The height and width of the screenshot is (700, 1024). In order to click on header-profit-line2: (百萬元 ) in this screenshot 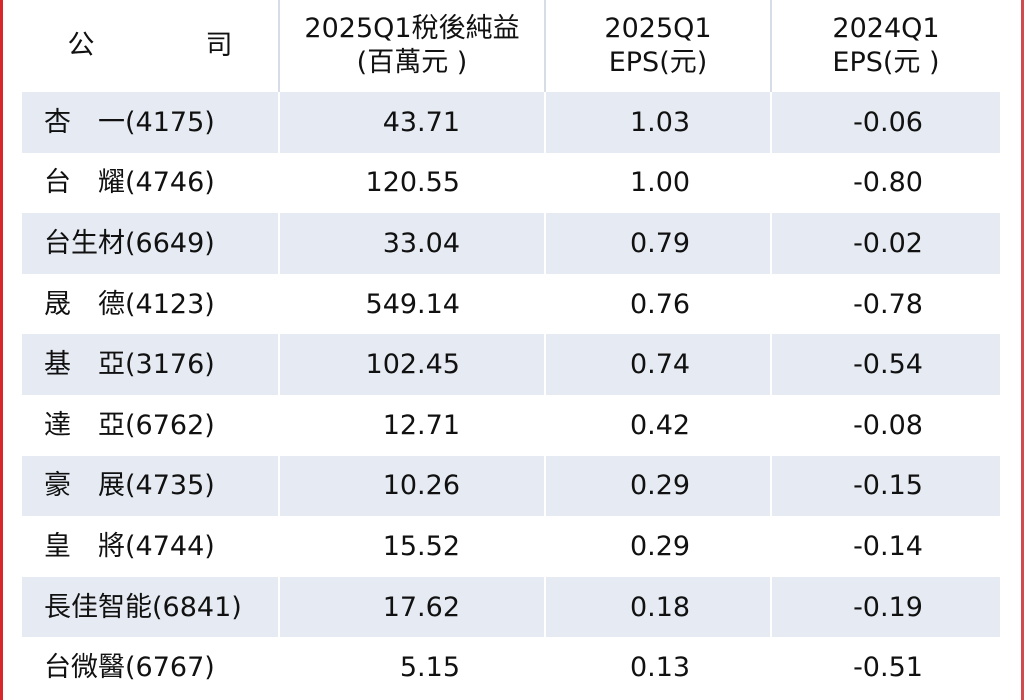, I will do `click(412, 62)`.